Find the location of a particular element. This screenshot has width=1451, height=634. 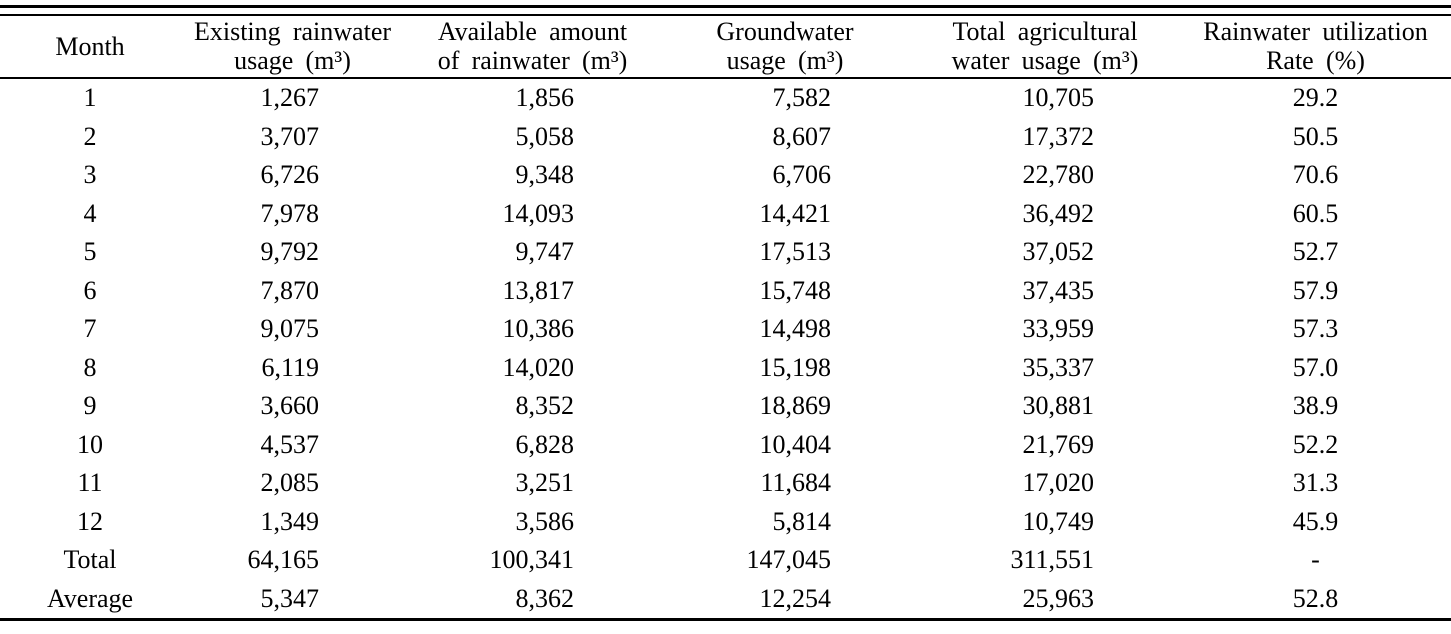

cell-total-agricultural-water-usage: 33,959 is located at coordinates (1058, 329).